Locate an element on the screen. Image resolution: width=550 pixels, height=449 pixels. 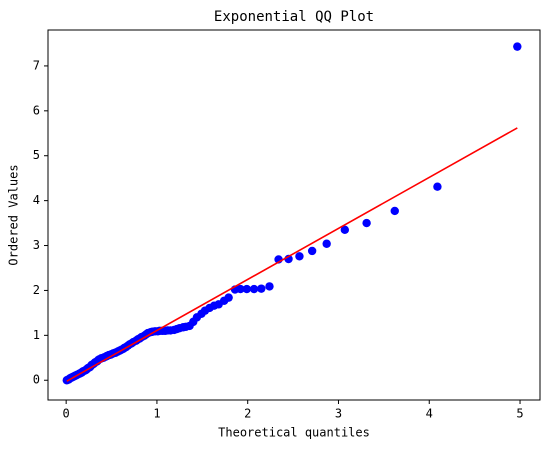
x-tick-label: 3 is located at coordinates (338, 414).